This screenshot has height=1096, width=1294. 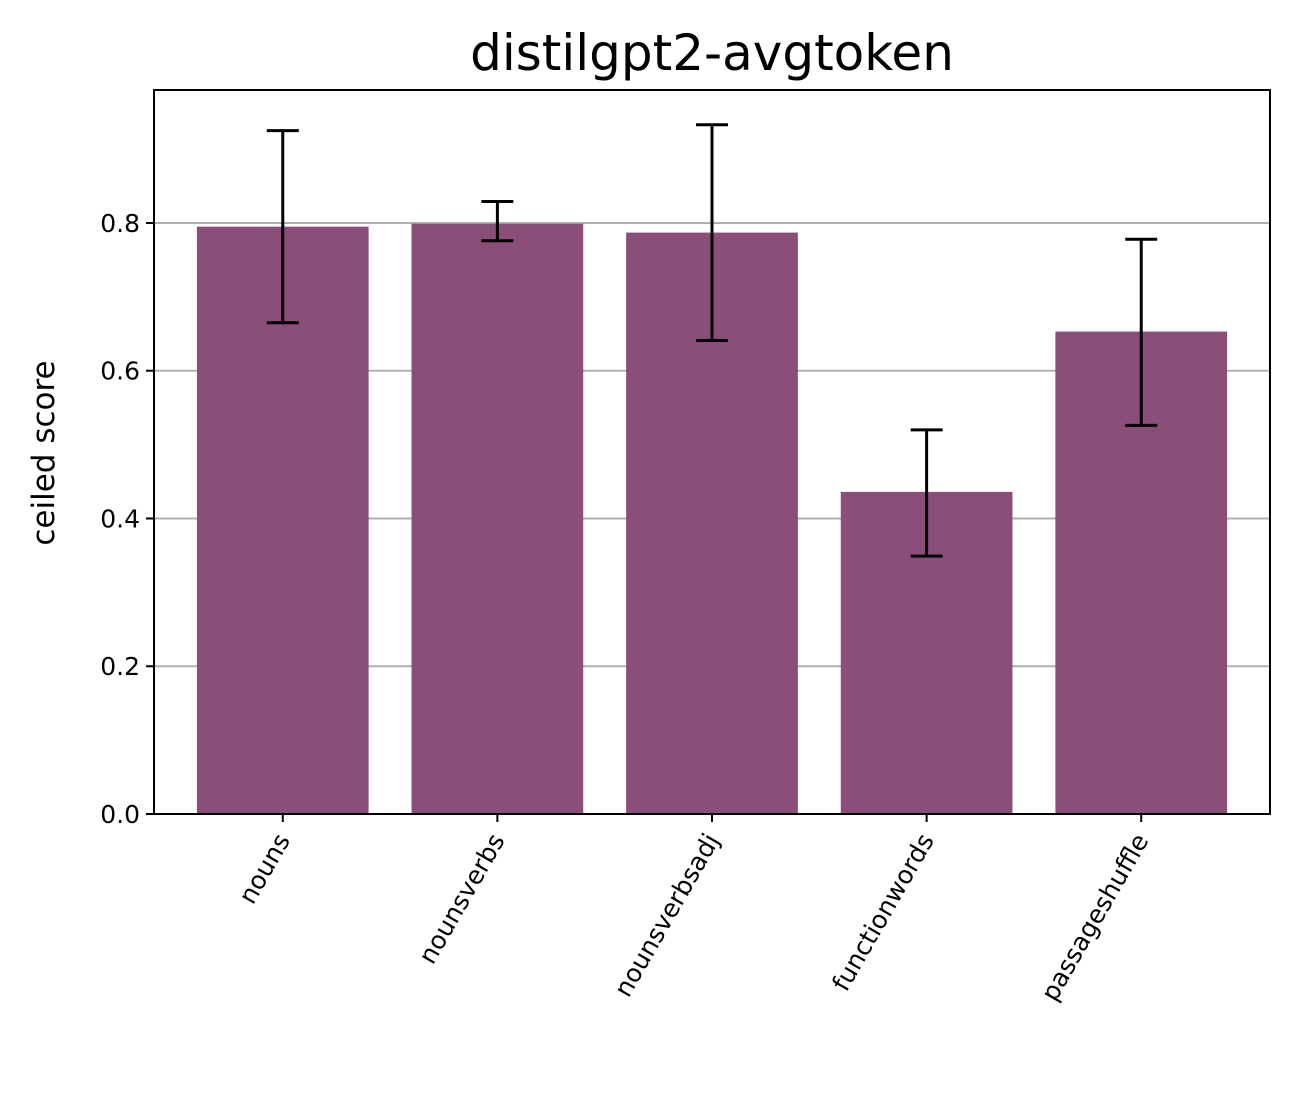 I want to click on y-tick-label: 0.8, so click(x=120, y=223).